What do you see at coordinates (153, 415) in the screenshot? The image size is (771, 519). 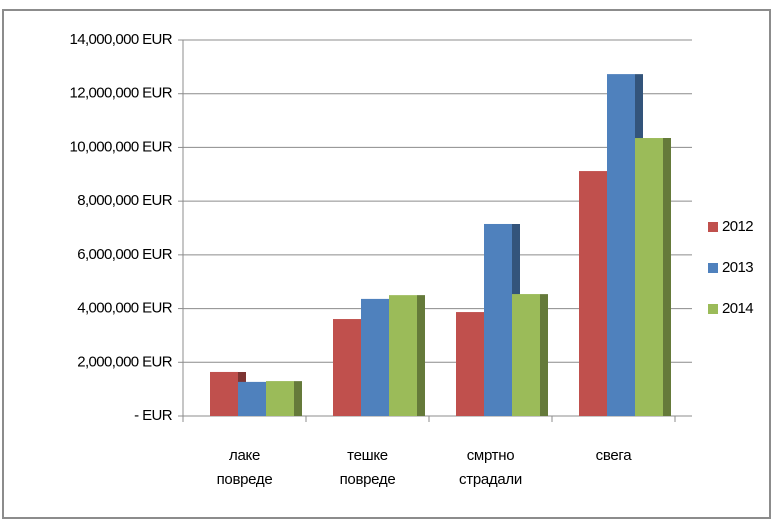 I see `y-tick-label: - EUR` at bounding box center [153, 415].